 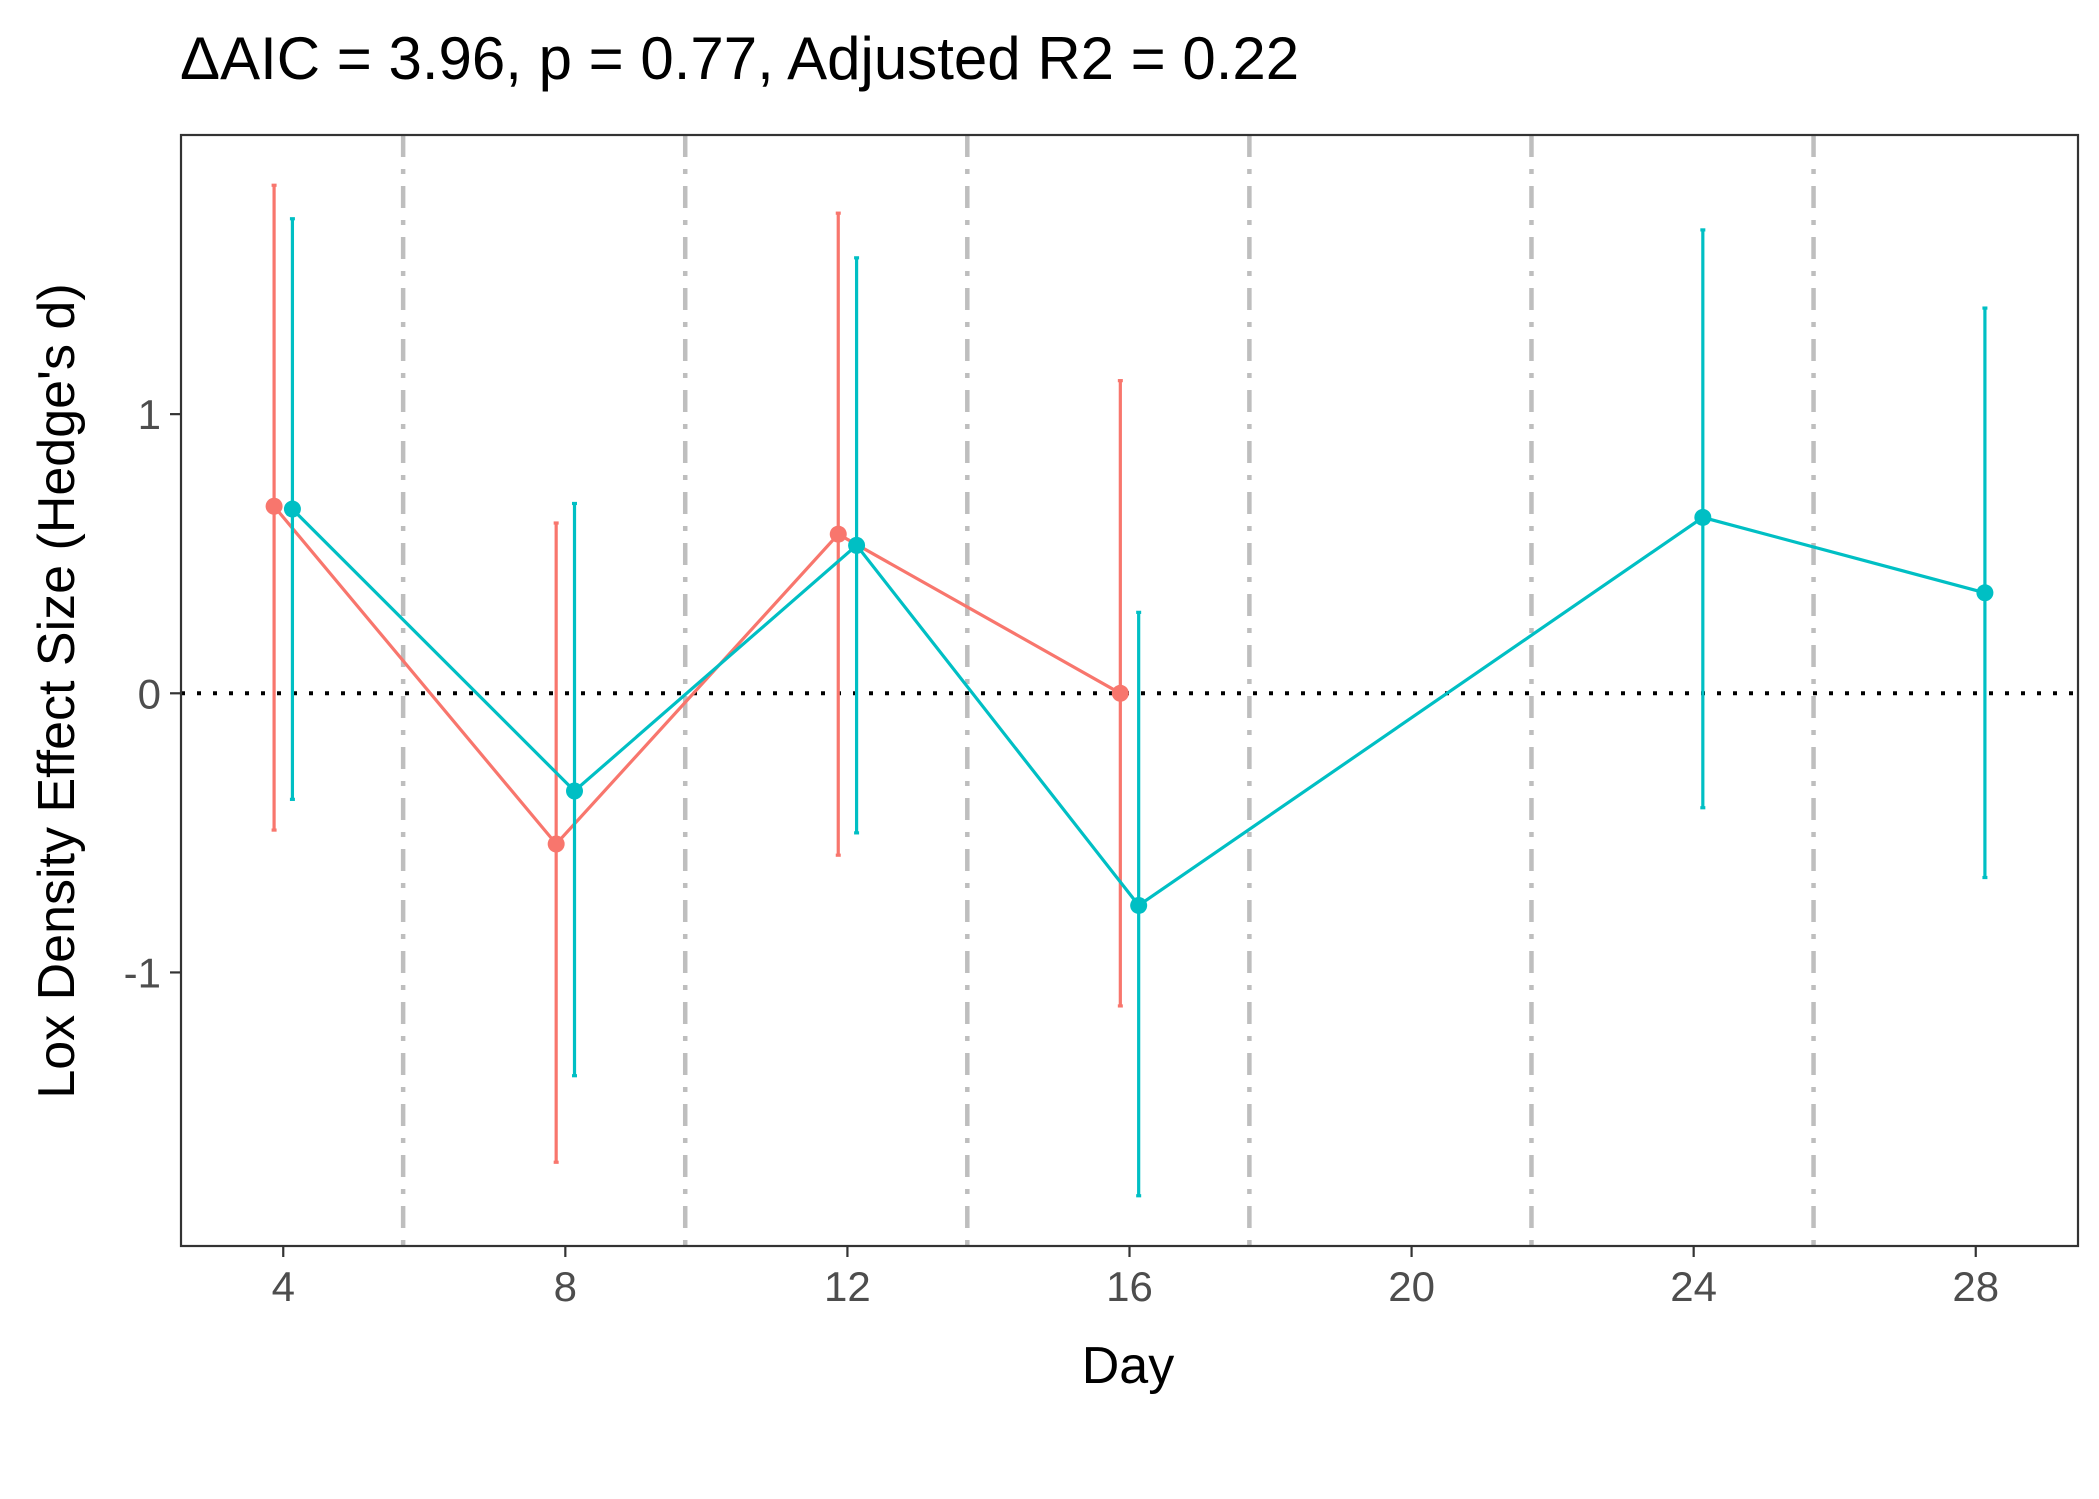 I want to click on y-axis-label: Lox Density Effect Size (Hedge's d), so click(x=57, y=690).